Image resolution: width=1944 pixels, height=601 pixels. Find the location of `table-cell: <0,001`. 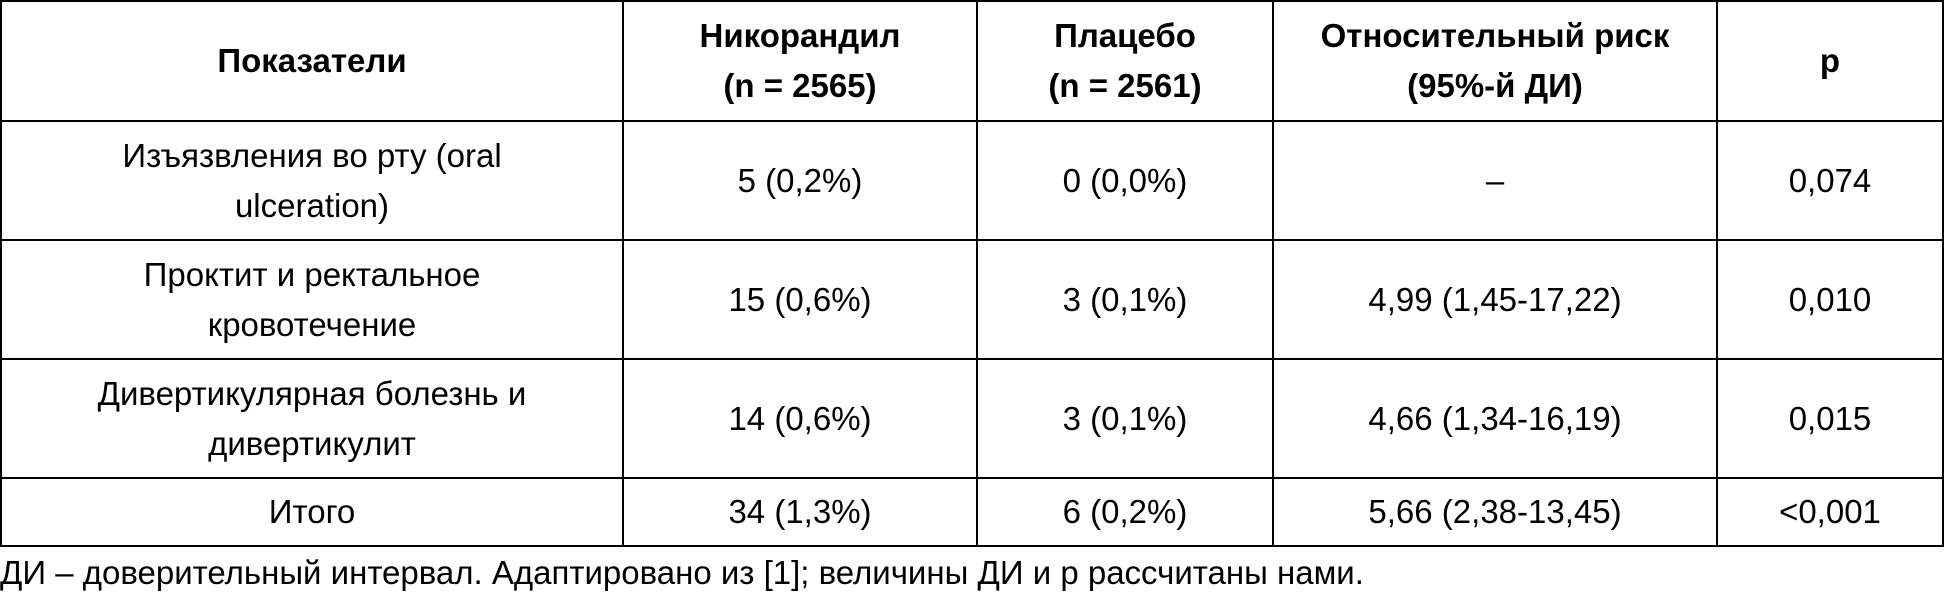

table-cell: <0,001 is located at coordinates (1830, 512).